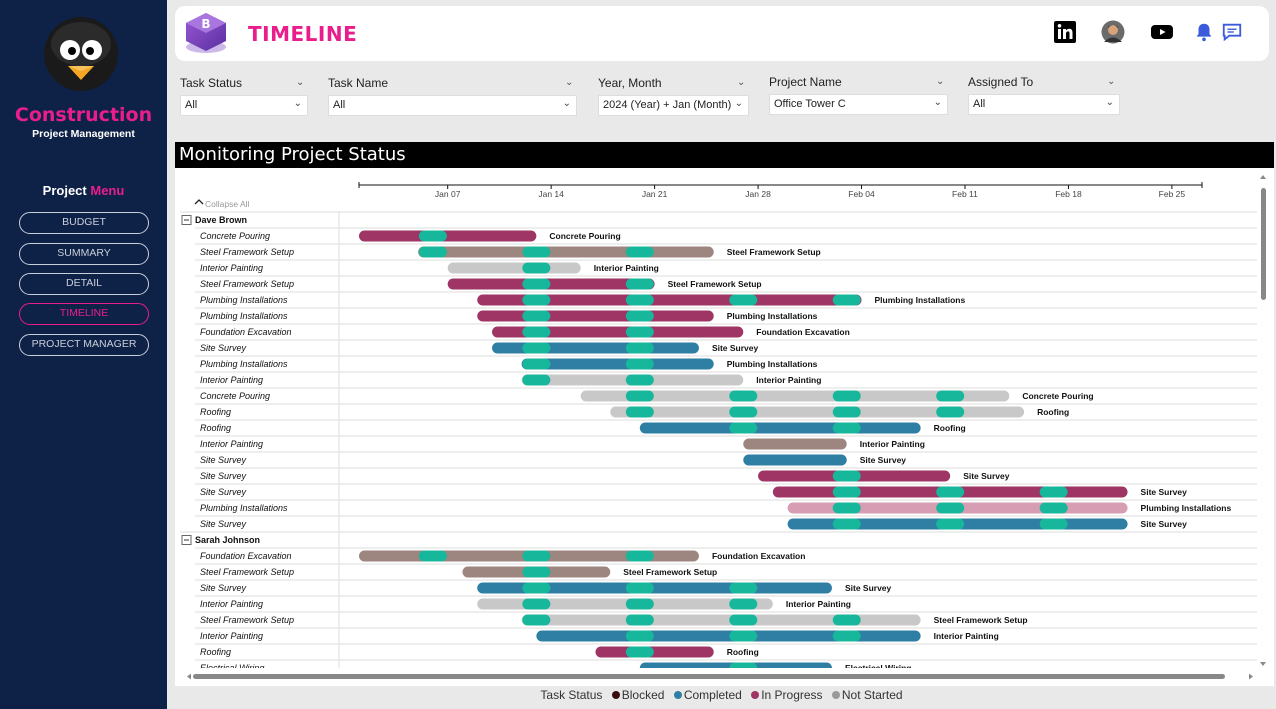 Image resolution: width=1276 pixels, height=709 pixels. I want to click on menu-button-summary: SUMMARY, so click(84, 254).